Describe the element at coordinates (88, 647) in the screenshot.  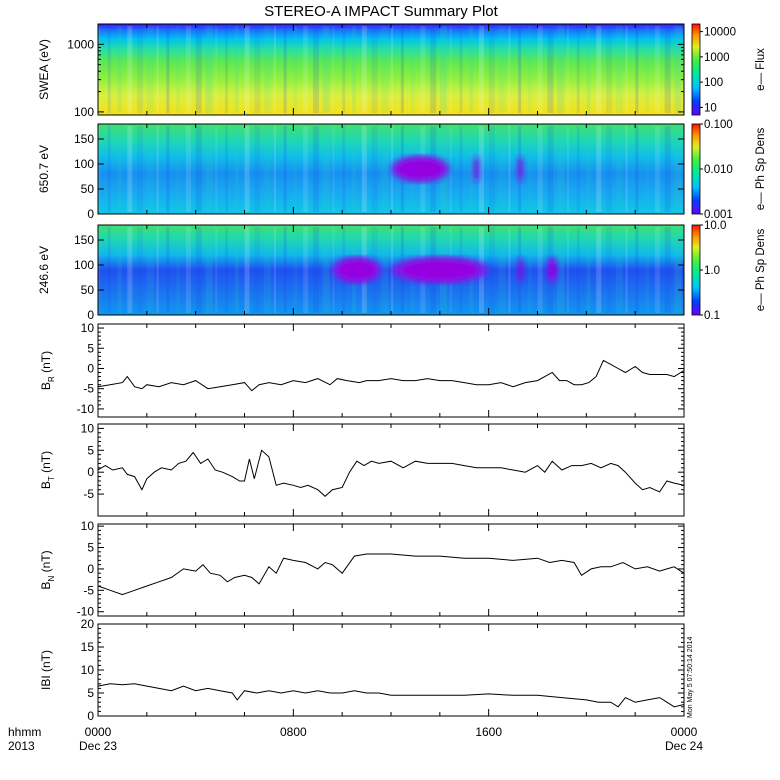
I see `y-tick-label: 15` at that location.